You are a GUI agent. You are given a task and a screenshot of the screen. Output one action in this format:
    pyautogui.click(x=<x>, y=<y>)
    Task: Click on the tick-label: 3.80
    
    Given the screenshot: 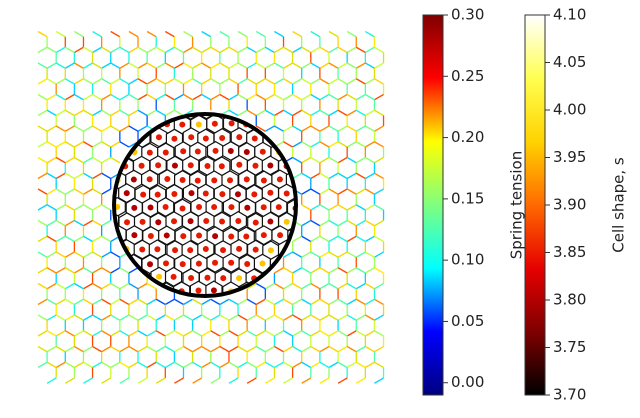 What is the action you would take?
    pyautogui.click(x=569, y=300)
    